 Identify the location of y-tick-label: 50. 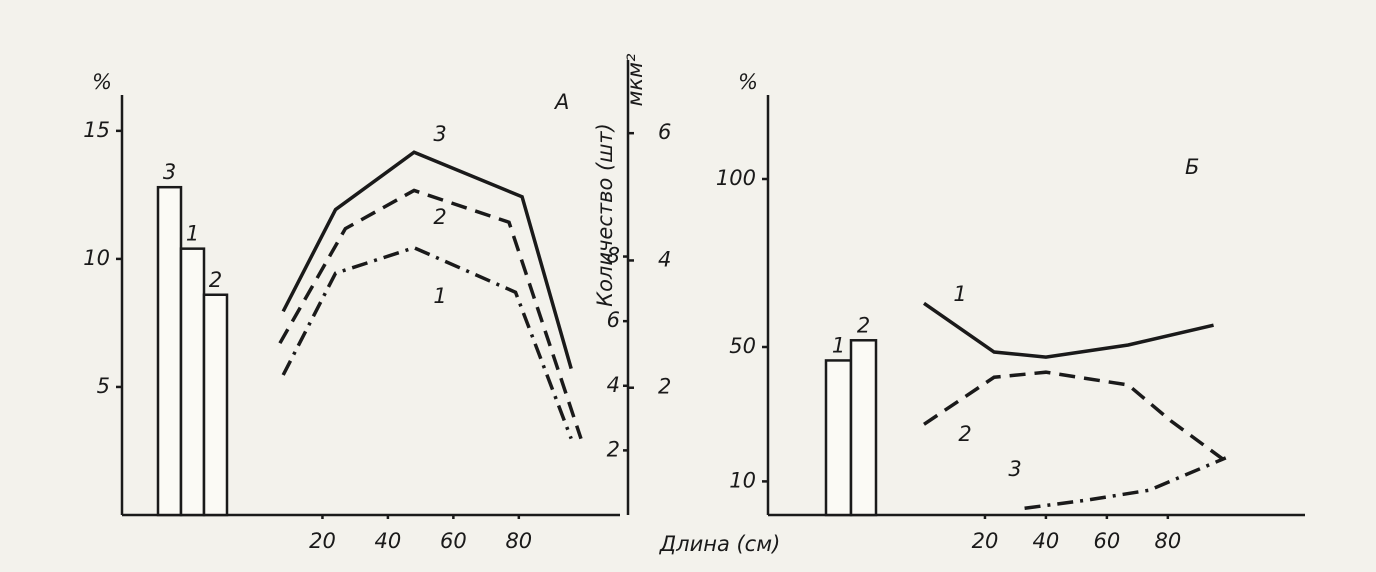
(742, 346).